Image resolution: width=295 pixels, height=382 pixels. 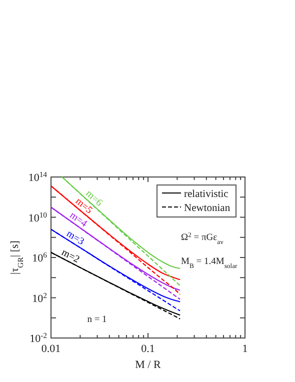 I want to click on x-axis-title: M / R, so click(x=148, y=365).